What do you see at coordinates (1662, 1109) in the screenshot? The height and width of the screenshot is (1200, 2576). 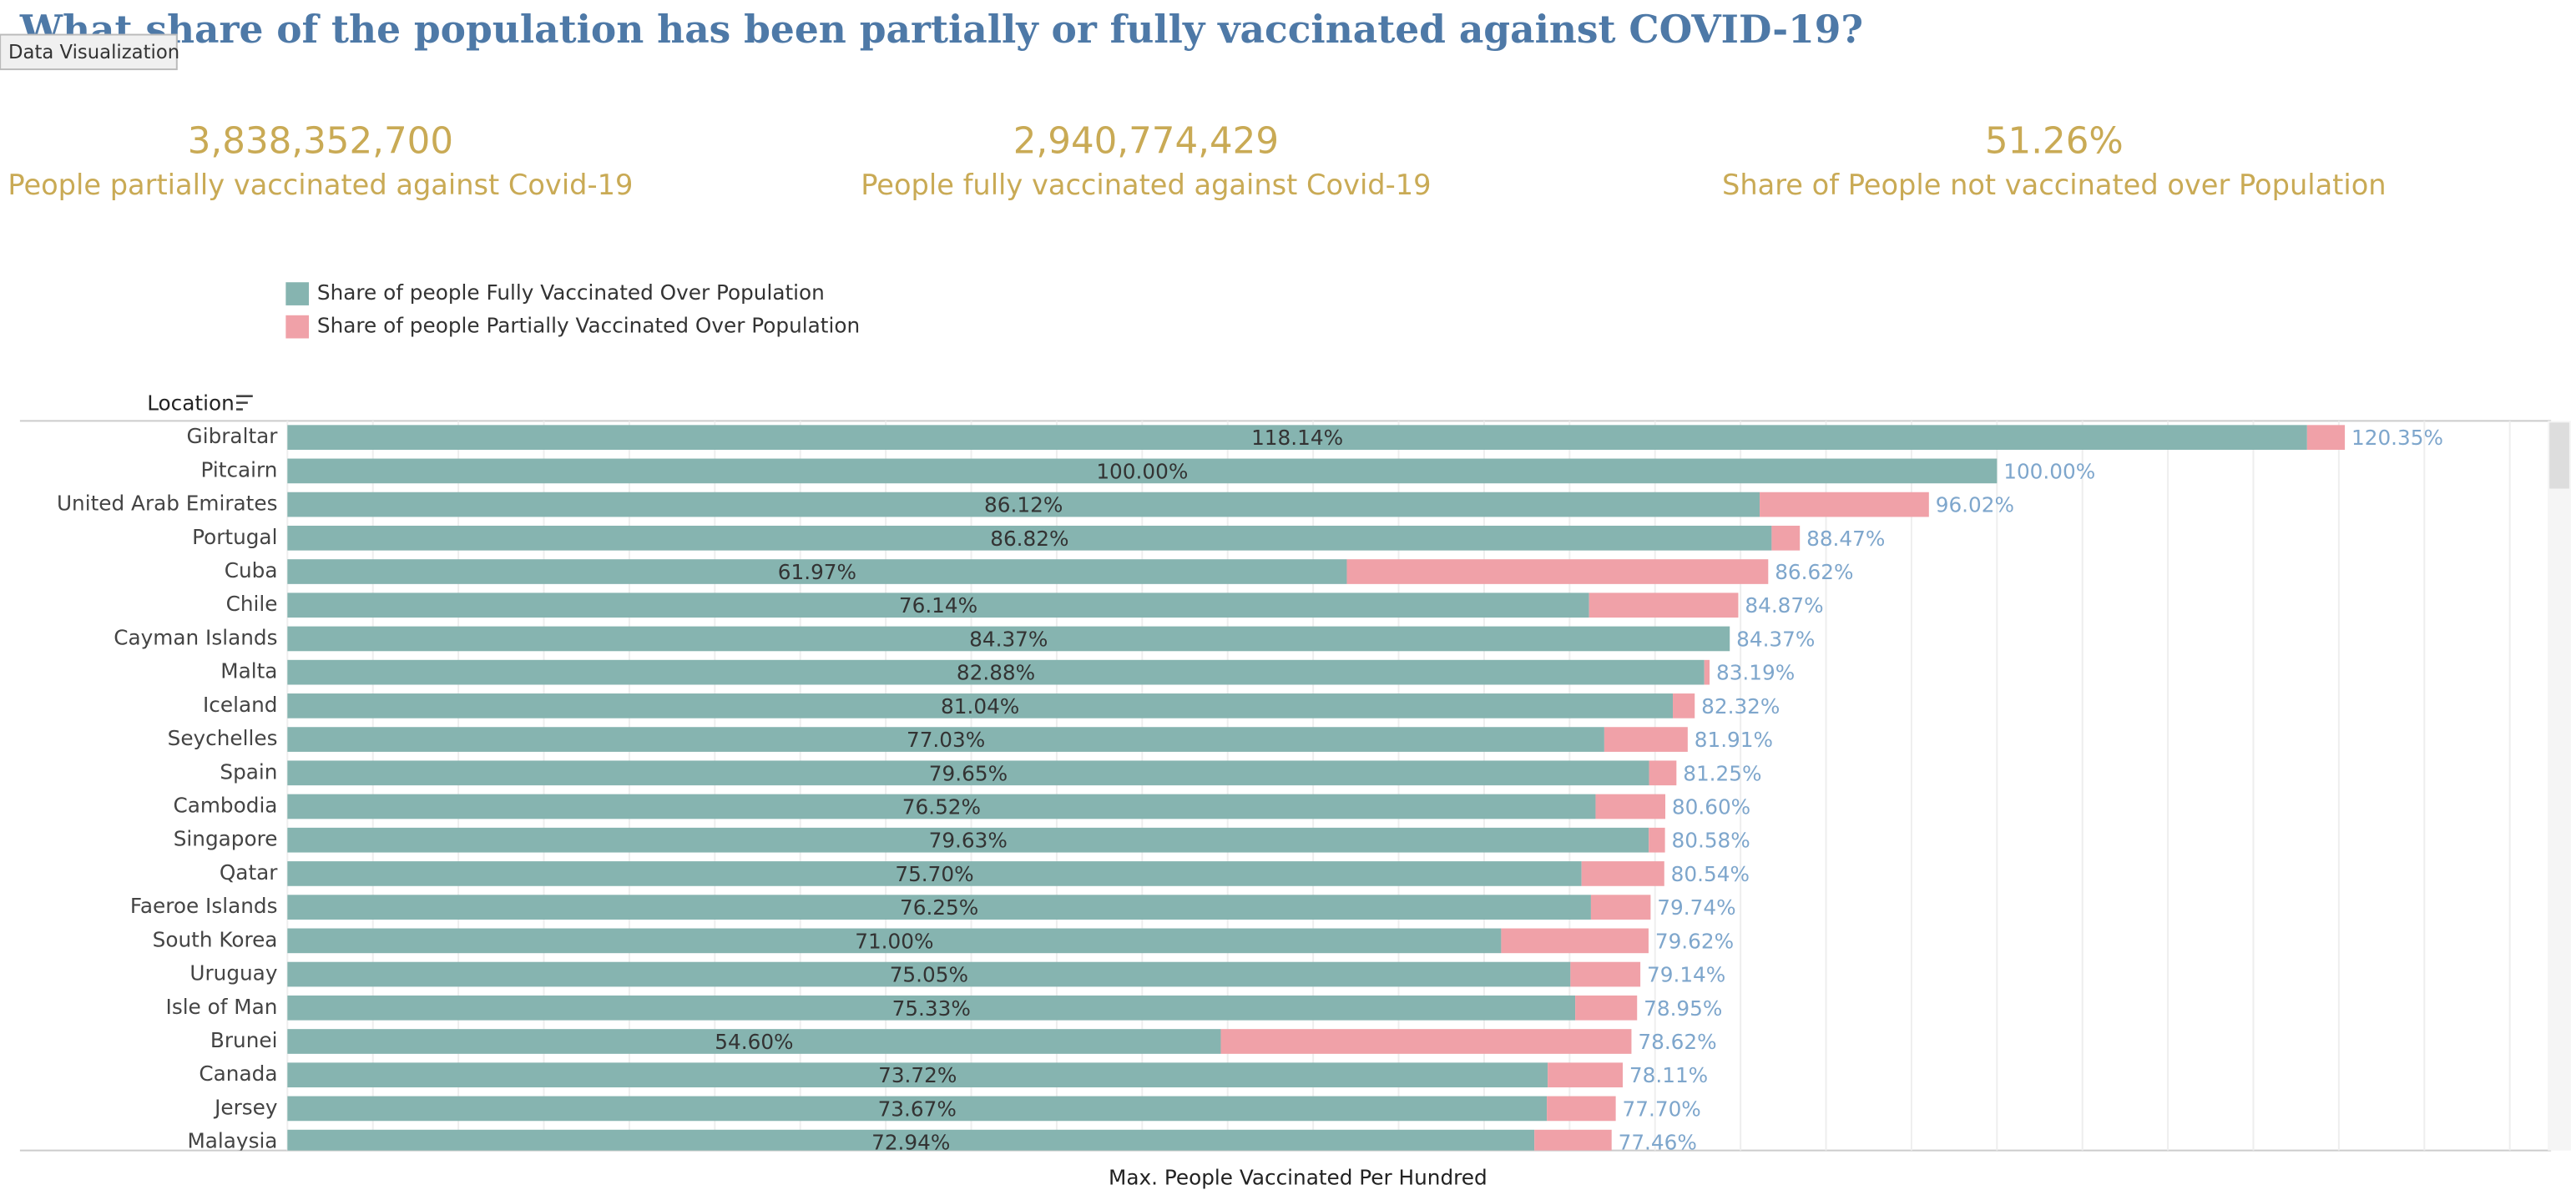 I see `total-label: 77.70%` at bounding box center [1662, 1109].